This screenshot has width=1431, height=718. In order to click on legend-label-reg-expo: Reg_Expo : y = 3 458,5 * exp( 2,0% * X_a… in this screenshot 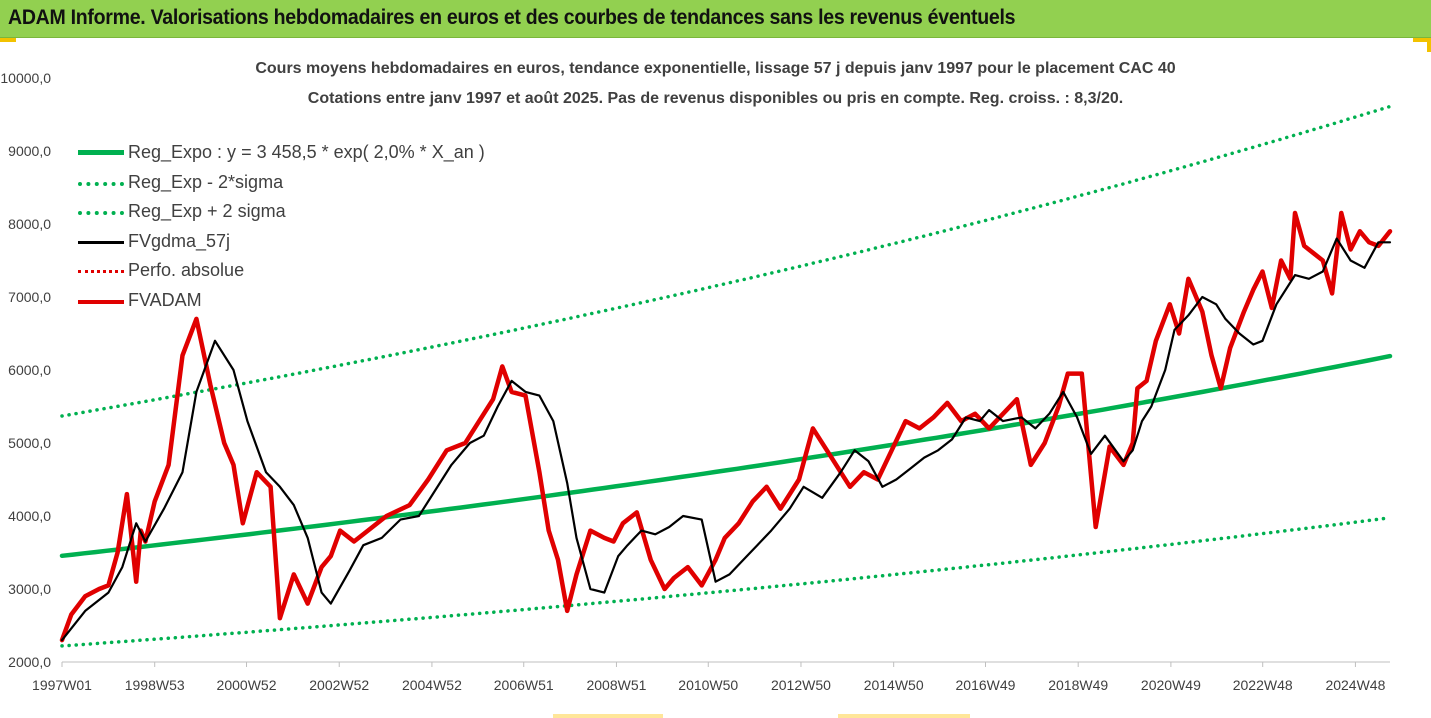, I will do `click(306, 152)`.